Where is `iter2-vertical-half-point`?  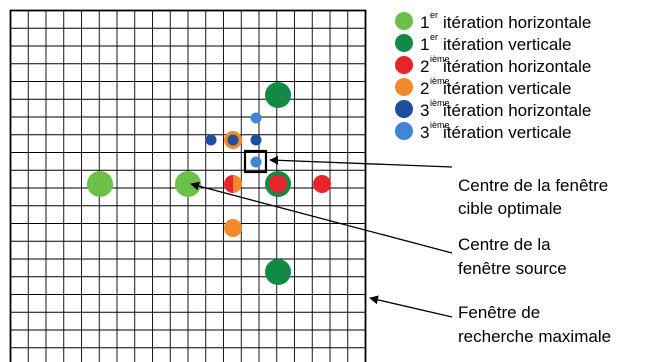 iter2-vertical-half-point is located at coordinates (237, 184).